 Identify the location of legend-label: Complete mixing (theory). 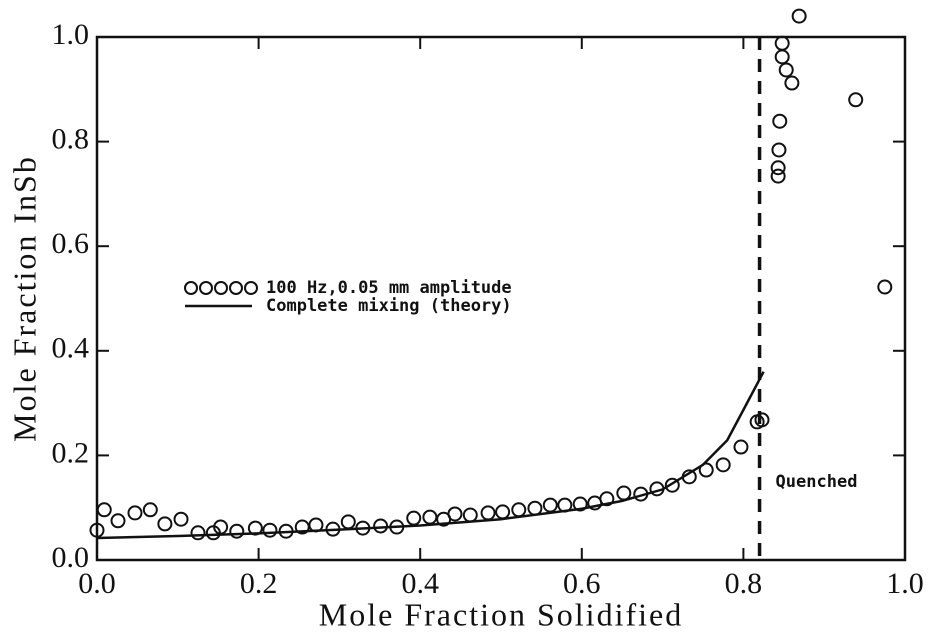
(389, 306).